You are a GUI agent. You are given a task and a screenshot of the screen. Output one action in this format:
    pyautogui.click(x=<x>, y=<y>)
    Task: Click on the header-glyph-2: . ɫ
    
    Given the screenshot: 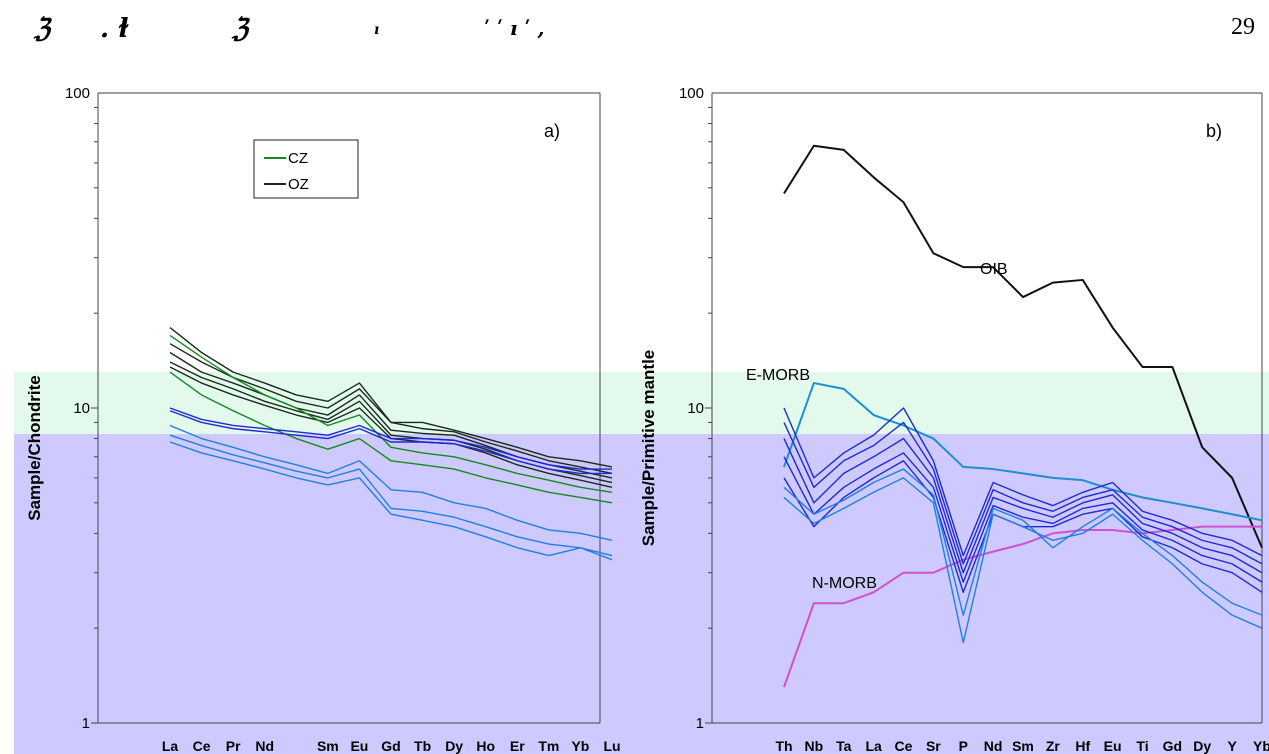 What is the action you would take?
    pyautogui.click(x=114, y=29)
    